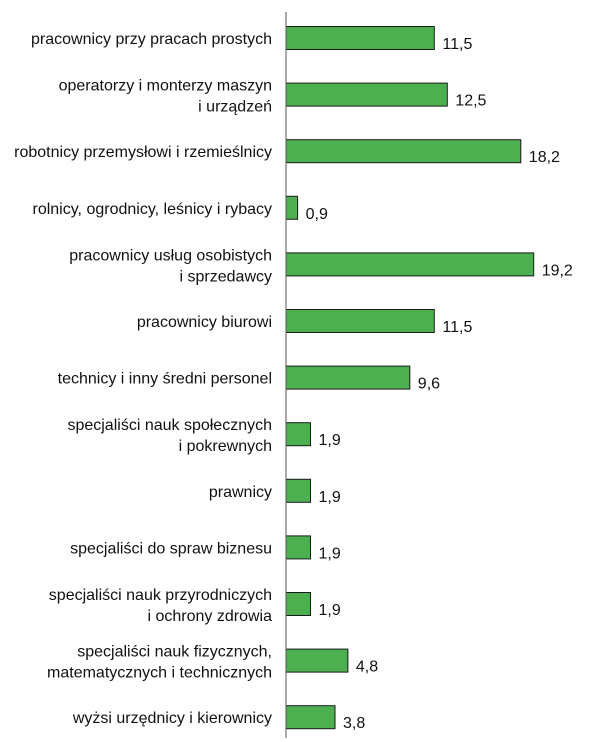  Describe the element at coordinates (235, 107) in the screenshot. I see `category-label-line: i urządzeń` at that location.